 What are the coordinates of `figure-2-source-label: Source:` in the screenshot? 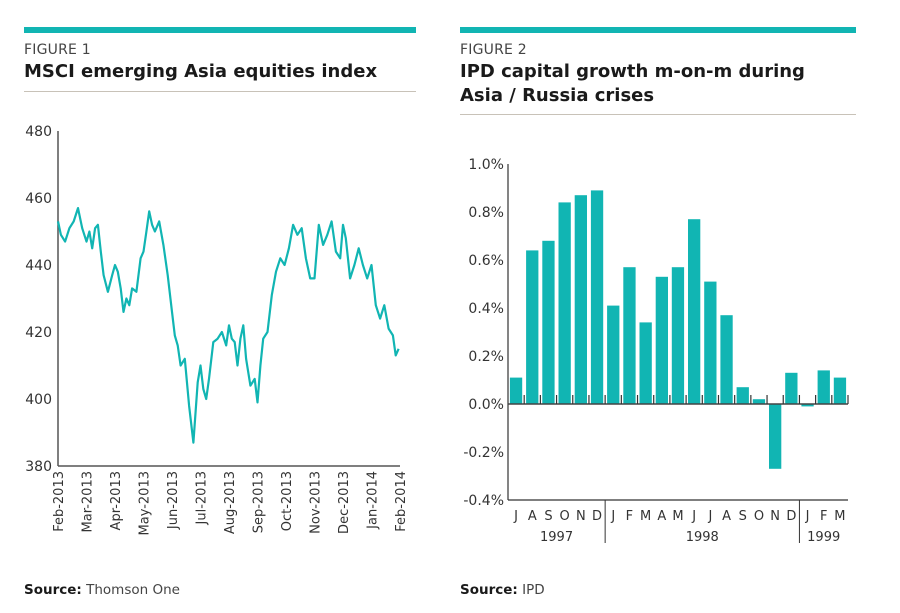 It's located at (489, 590).